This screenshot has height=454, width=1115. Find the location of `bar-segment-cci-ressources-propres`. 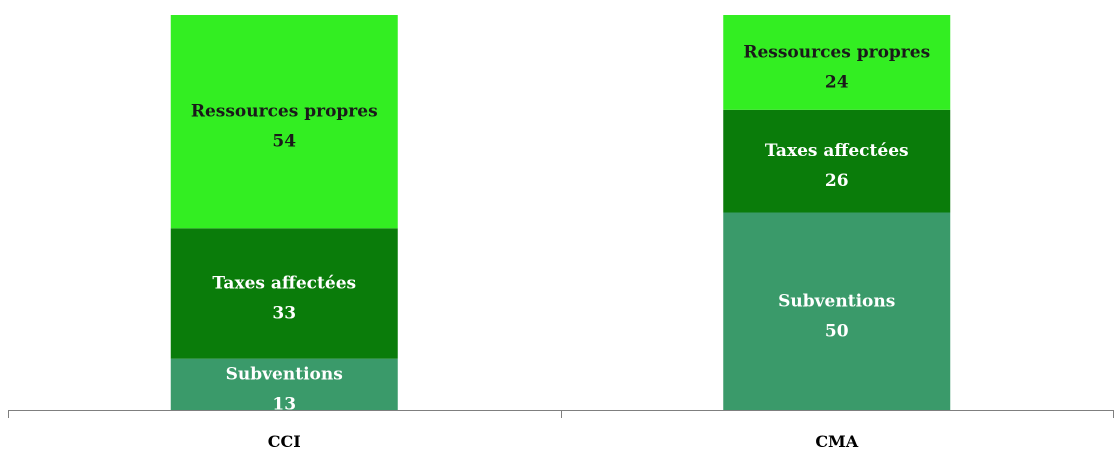

bar-segment-cci-ressources-propres is located at coordinates (284, 122).